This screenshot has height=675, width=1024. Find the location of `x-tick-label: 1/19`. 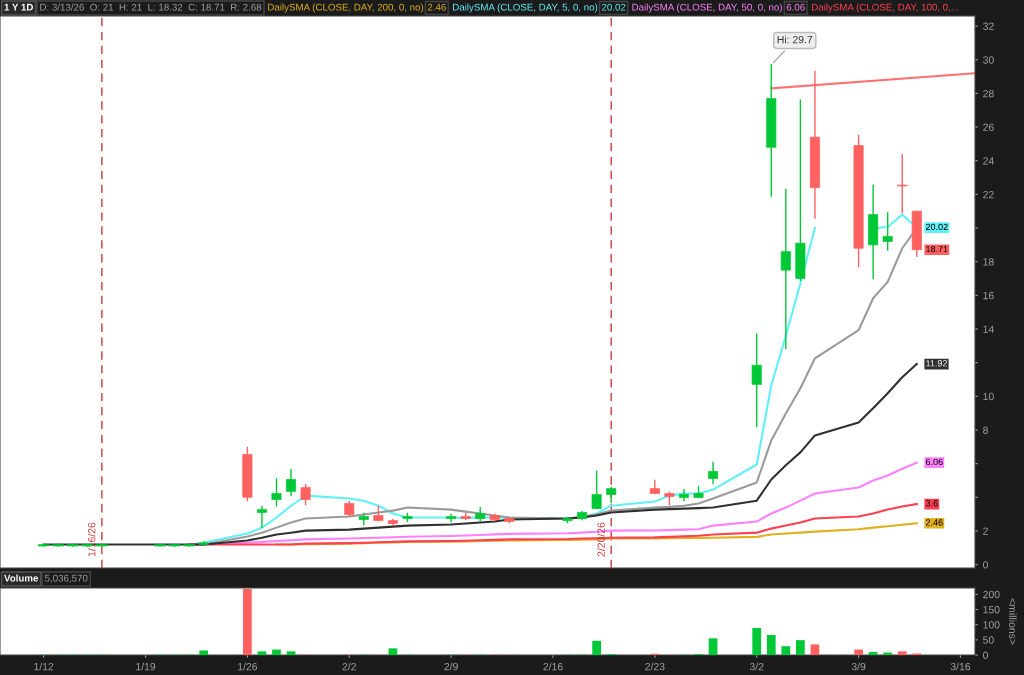

x-tick-label: 1/19 is located at coordinates (146, 666).